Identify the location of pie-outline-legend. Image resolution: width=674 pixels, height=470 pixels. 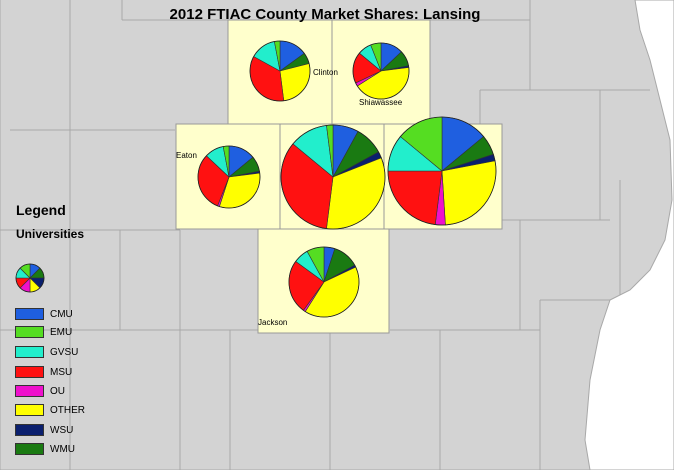
(30, 278).